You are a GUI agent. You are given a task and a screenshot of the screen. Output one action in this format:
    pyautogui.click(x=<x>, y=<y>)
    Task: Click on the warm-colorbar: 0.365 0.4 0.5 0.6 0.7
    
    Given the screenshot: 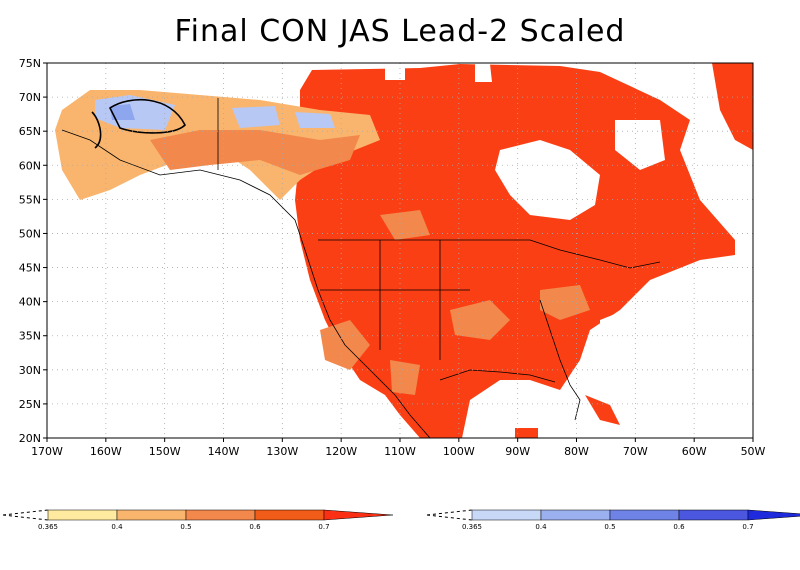 What is the action you would take?
    pyautogui.click(x=198, y=520)
    